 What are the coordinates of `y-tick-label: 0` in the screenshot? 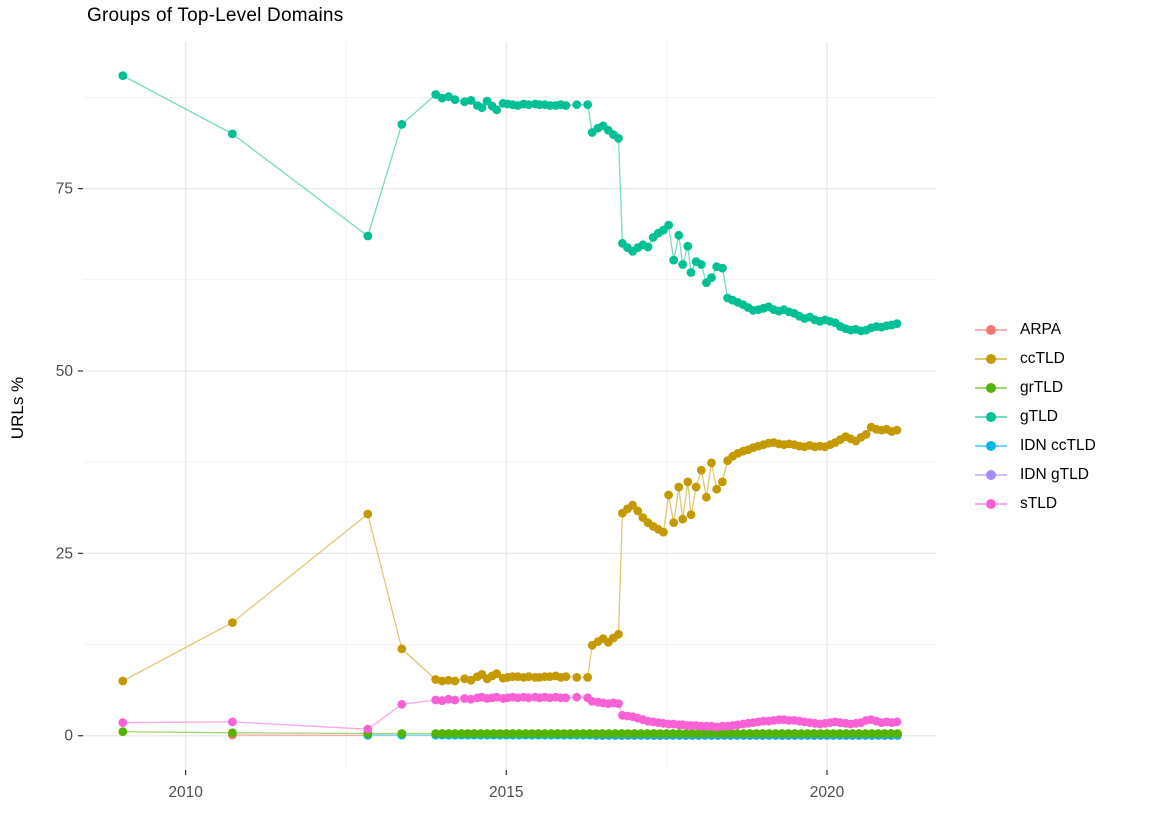 It's located at (68, 736).